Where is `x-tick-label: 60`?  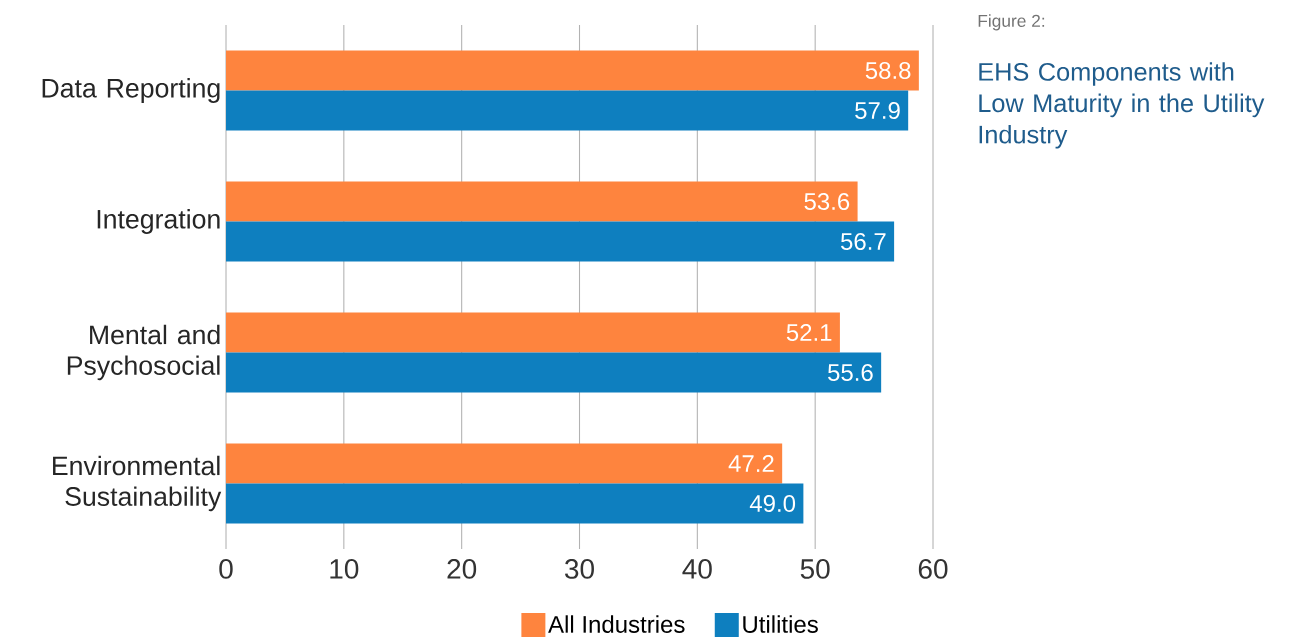 x-tick-label: 60 is located at coordinates (933, 569).